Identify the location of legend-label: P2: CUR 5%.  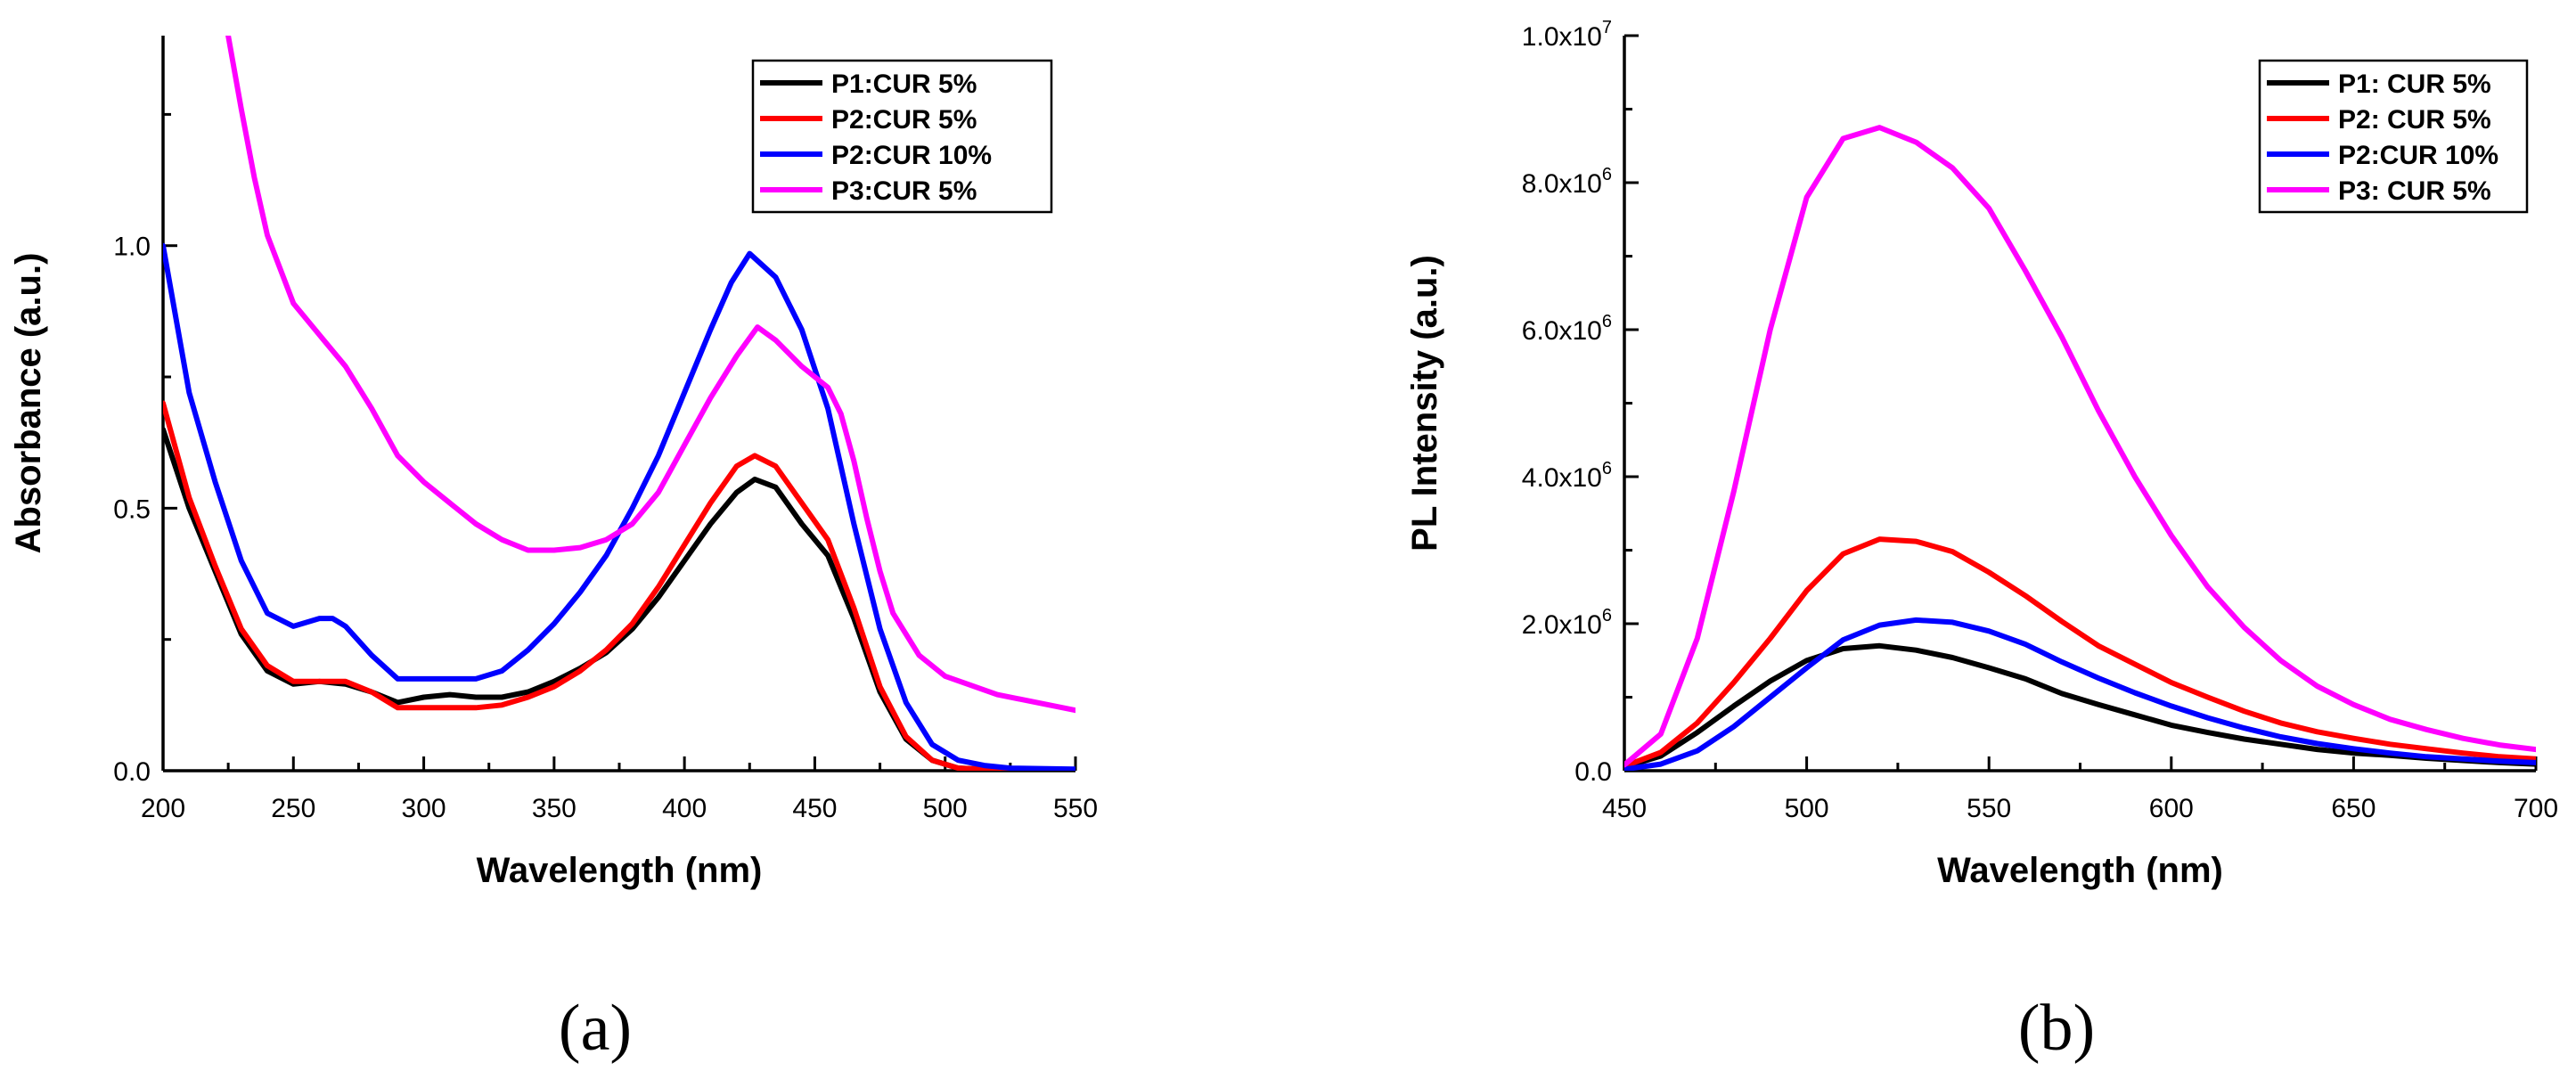
(2414, 120).